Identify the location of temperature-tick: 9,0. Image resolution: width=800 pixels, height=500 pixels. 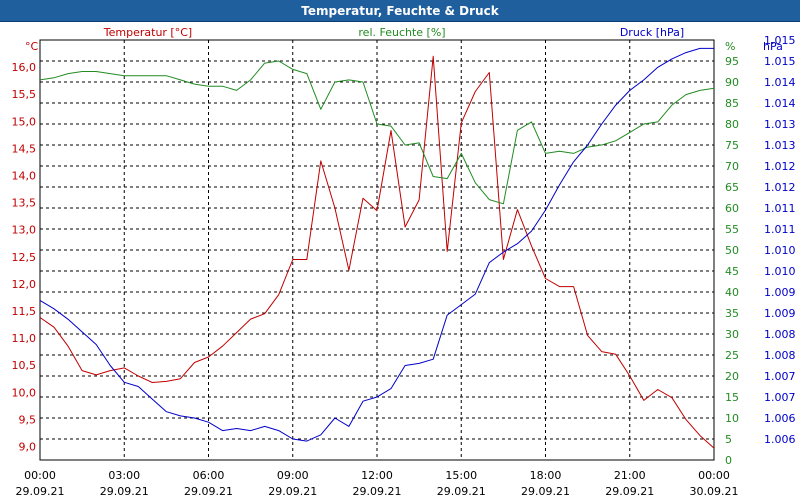
(28, 446).